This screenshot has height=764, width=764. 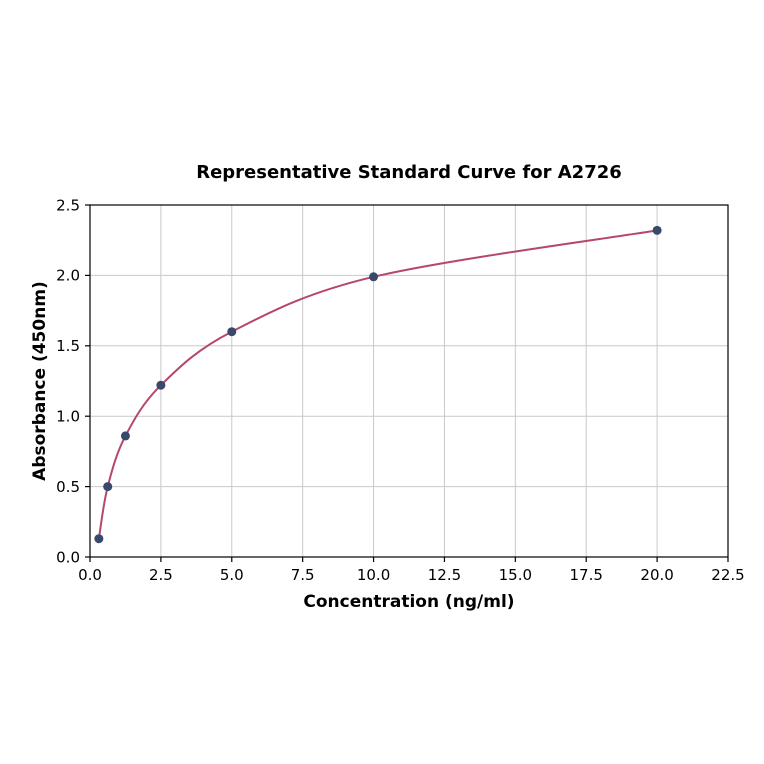 I want to click on y-tick-label: 2.0, so click(x=68, y=276).